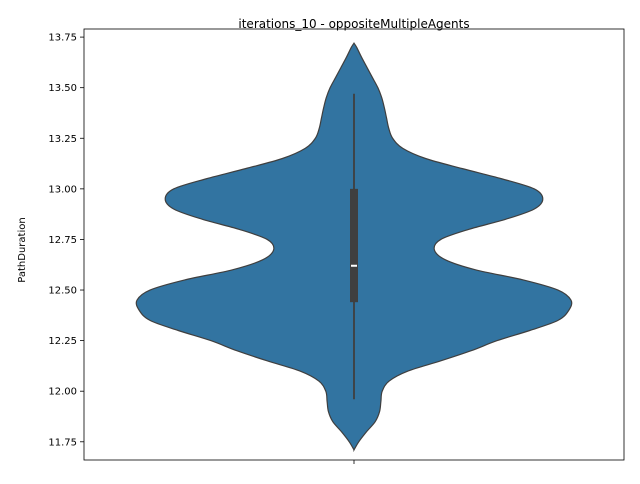  I want to click on y-tick-label: 12.50, so click(62, 291).